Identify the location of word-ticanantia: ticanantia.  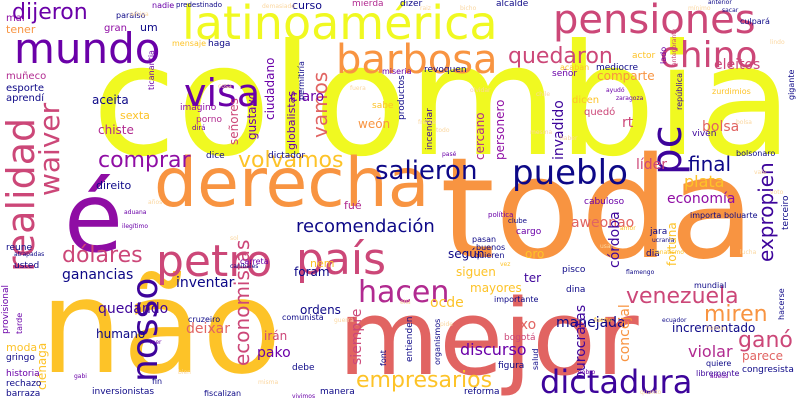
(151, 70).